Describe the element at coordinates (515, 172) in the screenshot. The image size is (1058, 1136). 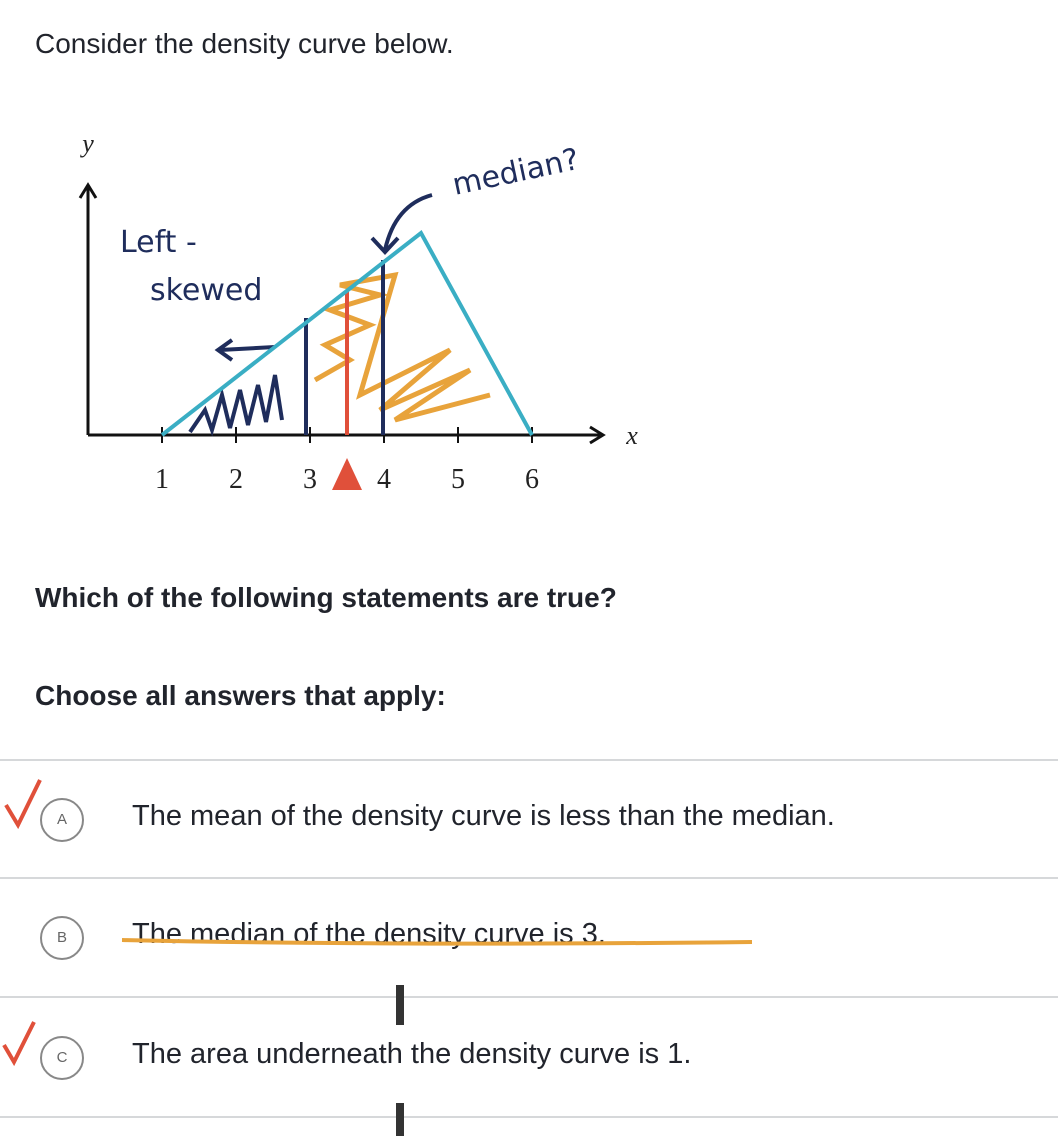
I see `annotation: median?` at that location.